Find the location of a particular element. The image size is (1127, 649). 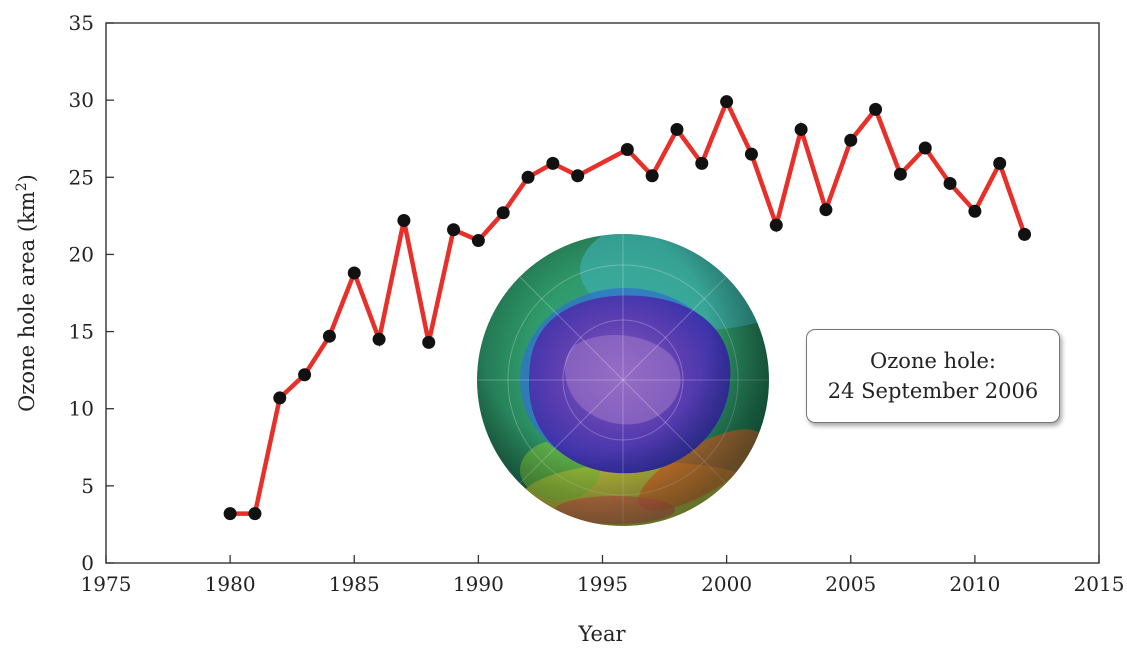

x-tick-label: 1985 is located at coordinates (354, 584).